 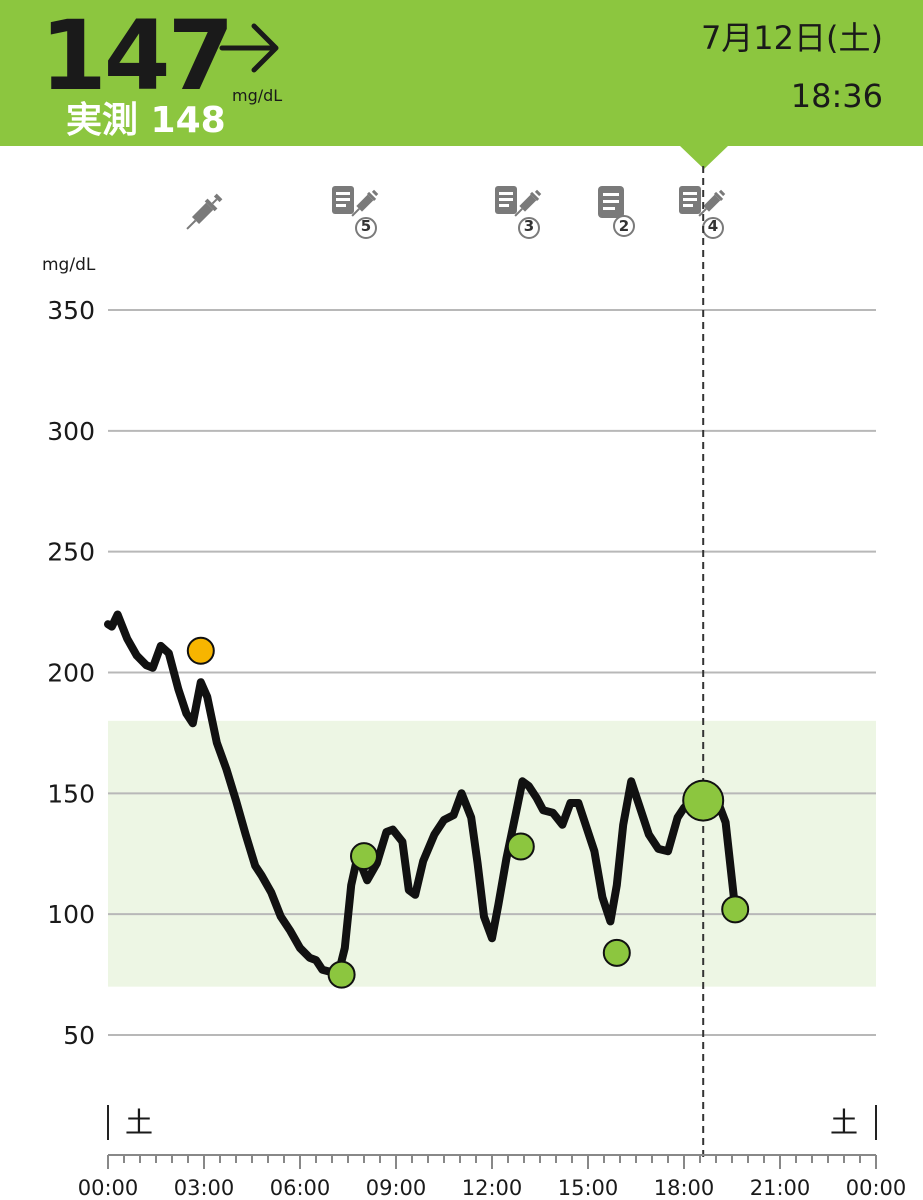 What do you see at coordinates (713, 226) in the screenshot?
I see `event-badge: 4` at bounding box center [713, 226].